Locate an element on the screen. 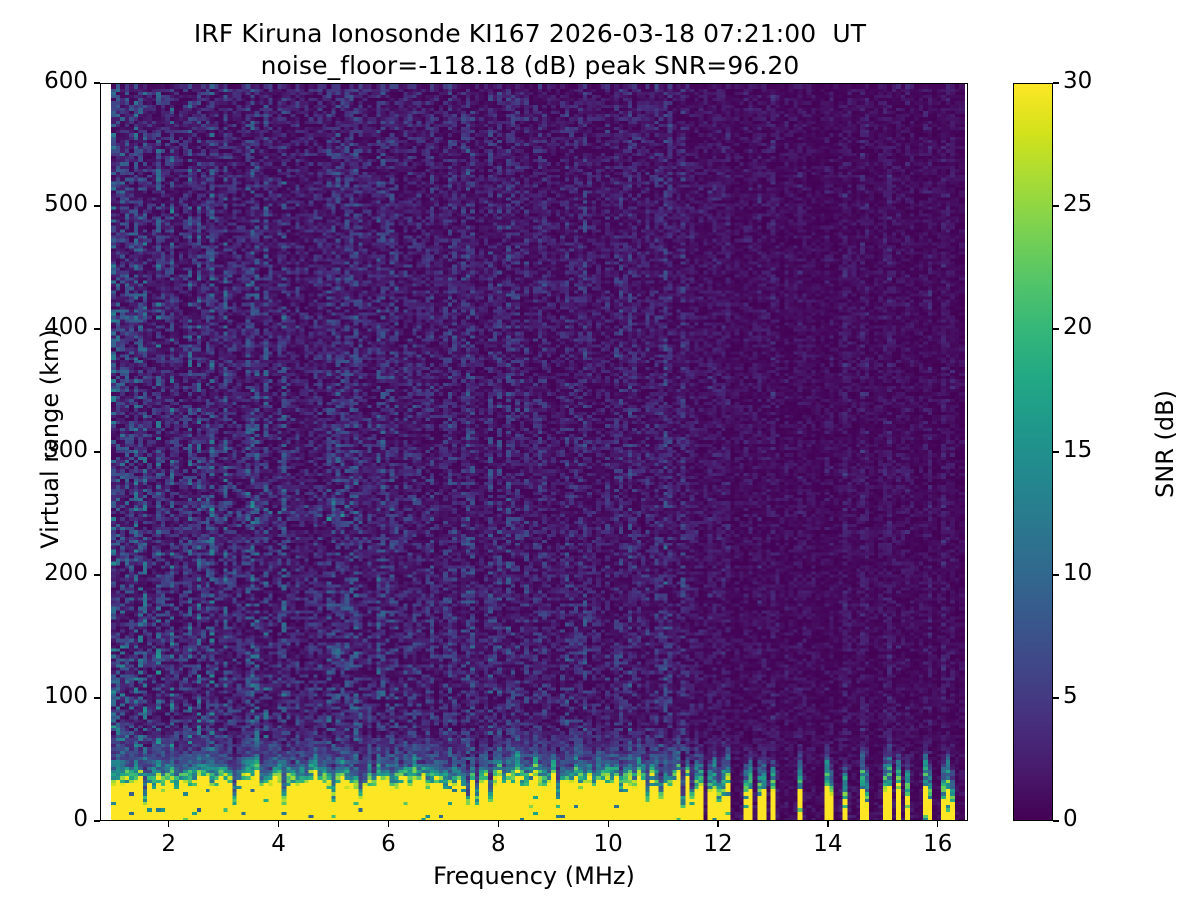 The image size is (1200, 900). y-tick-label: 300 is located at coordinates (66, 450).